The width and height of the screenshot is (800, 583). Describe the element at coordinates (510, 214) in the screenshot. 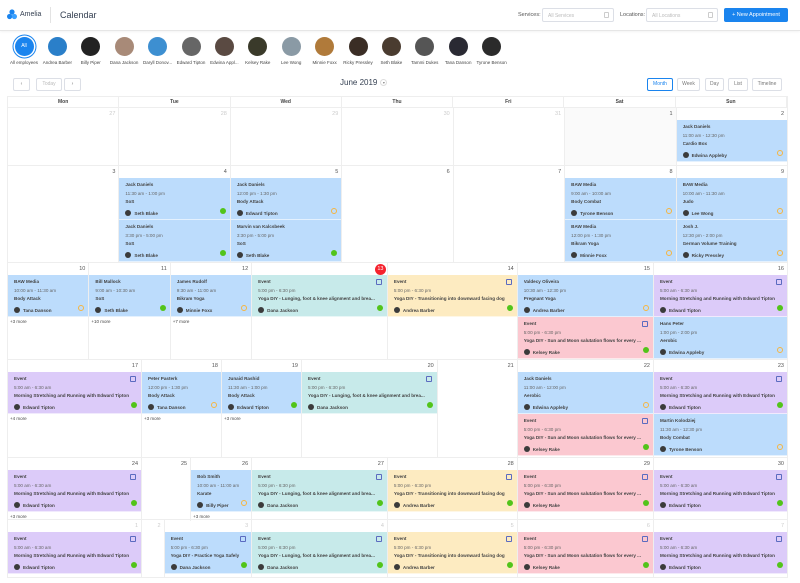

I see `day-cell: 7` at that location.